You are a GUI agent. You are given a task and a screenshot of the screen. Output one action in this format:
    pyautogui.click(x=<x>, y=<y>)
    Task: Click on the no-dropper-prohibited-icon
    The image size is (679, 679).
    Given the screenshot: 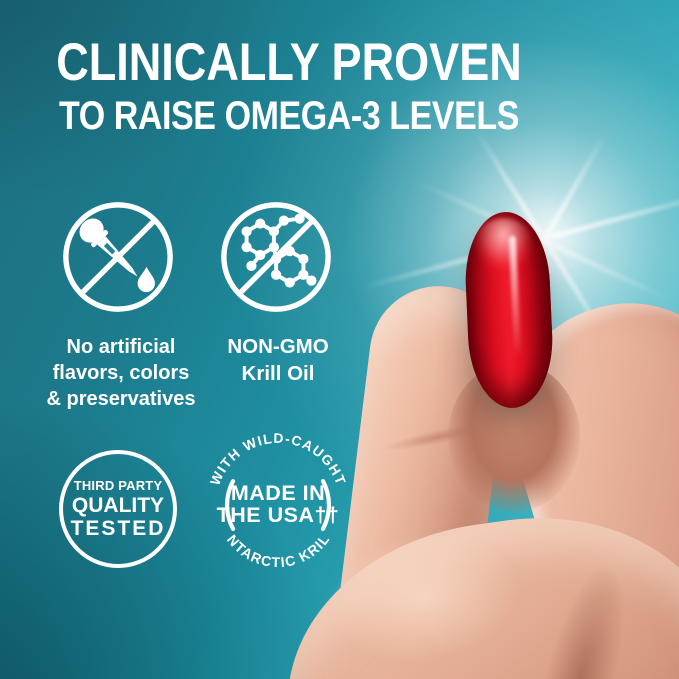 What is the action you would take?
    pyautogui.click(x=118, y=257)
    